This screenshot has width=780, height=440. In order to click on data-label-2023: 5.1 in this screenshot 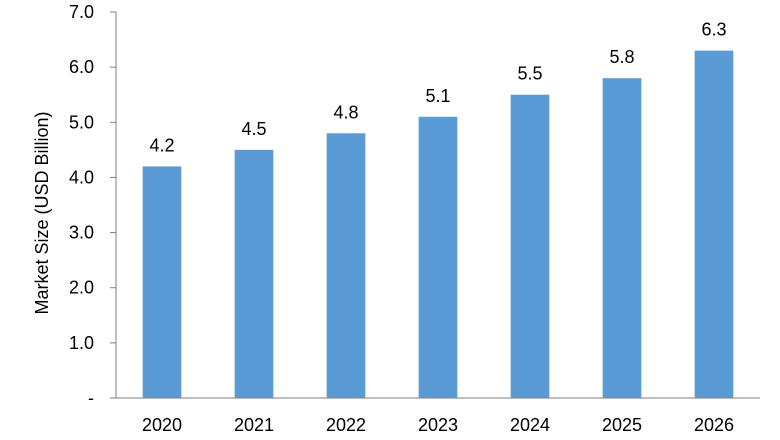, I will do `click(437, 96)`.